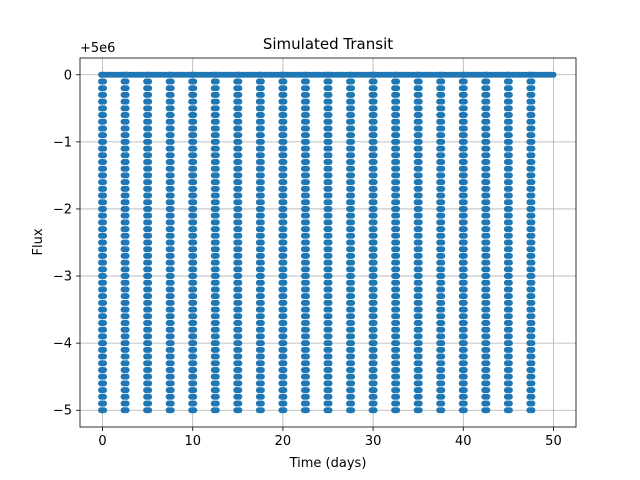  I want to click on y-axis-label: Flux, so click(38, 241).